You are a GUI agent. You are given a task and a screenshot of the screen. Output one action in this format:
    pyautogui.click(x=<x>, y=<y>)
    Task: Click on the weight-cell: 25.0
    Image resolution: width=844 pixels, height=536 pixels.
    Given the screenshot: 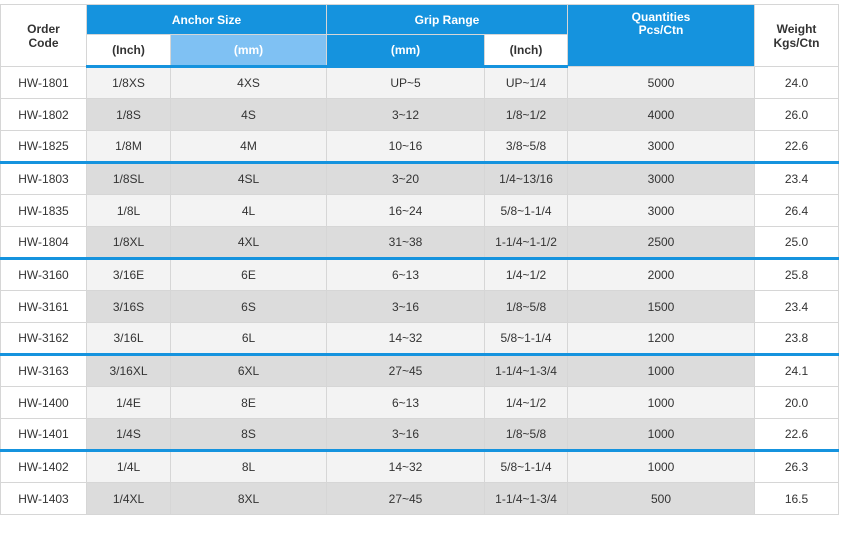 What is the action you would take?
    pyautogui.click(x=797, y=243)
    